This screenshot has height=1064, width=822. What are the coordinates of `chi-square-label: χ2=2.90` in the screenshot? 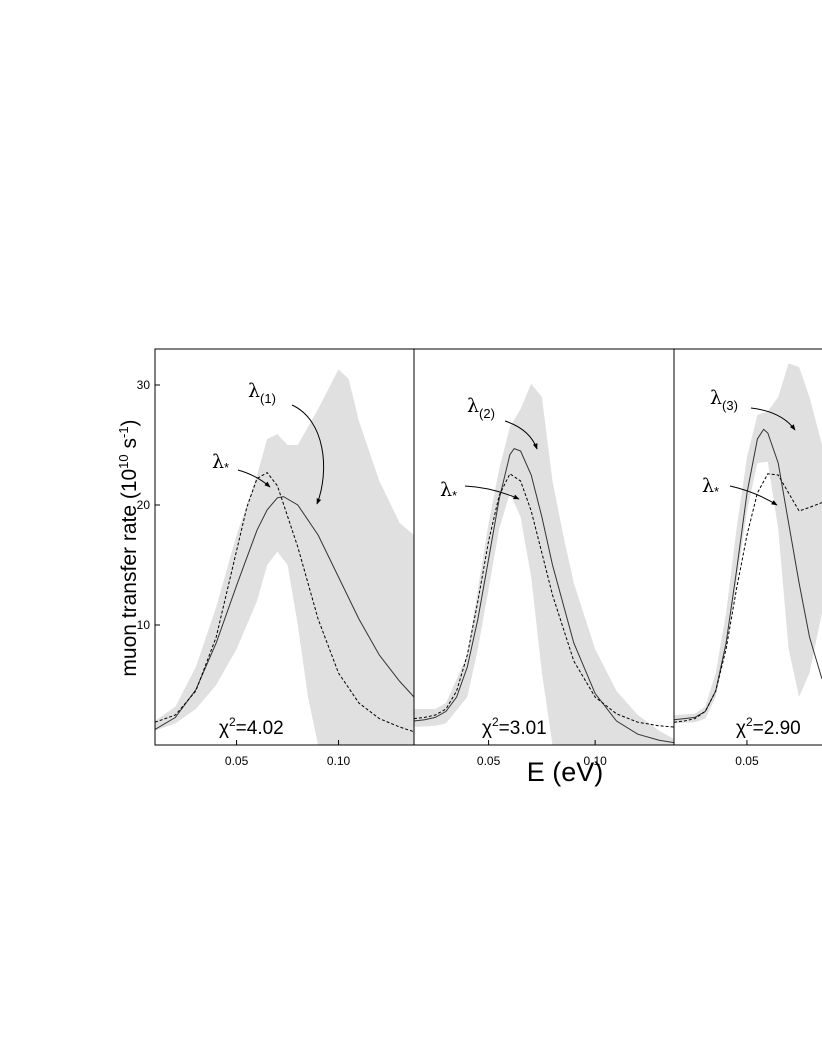 It's located at (768, 727).